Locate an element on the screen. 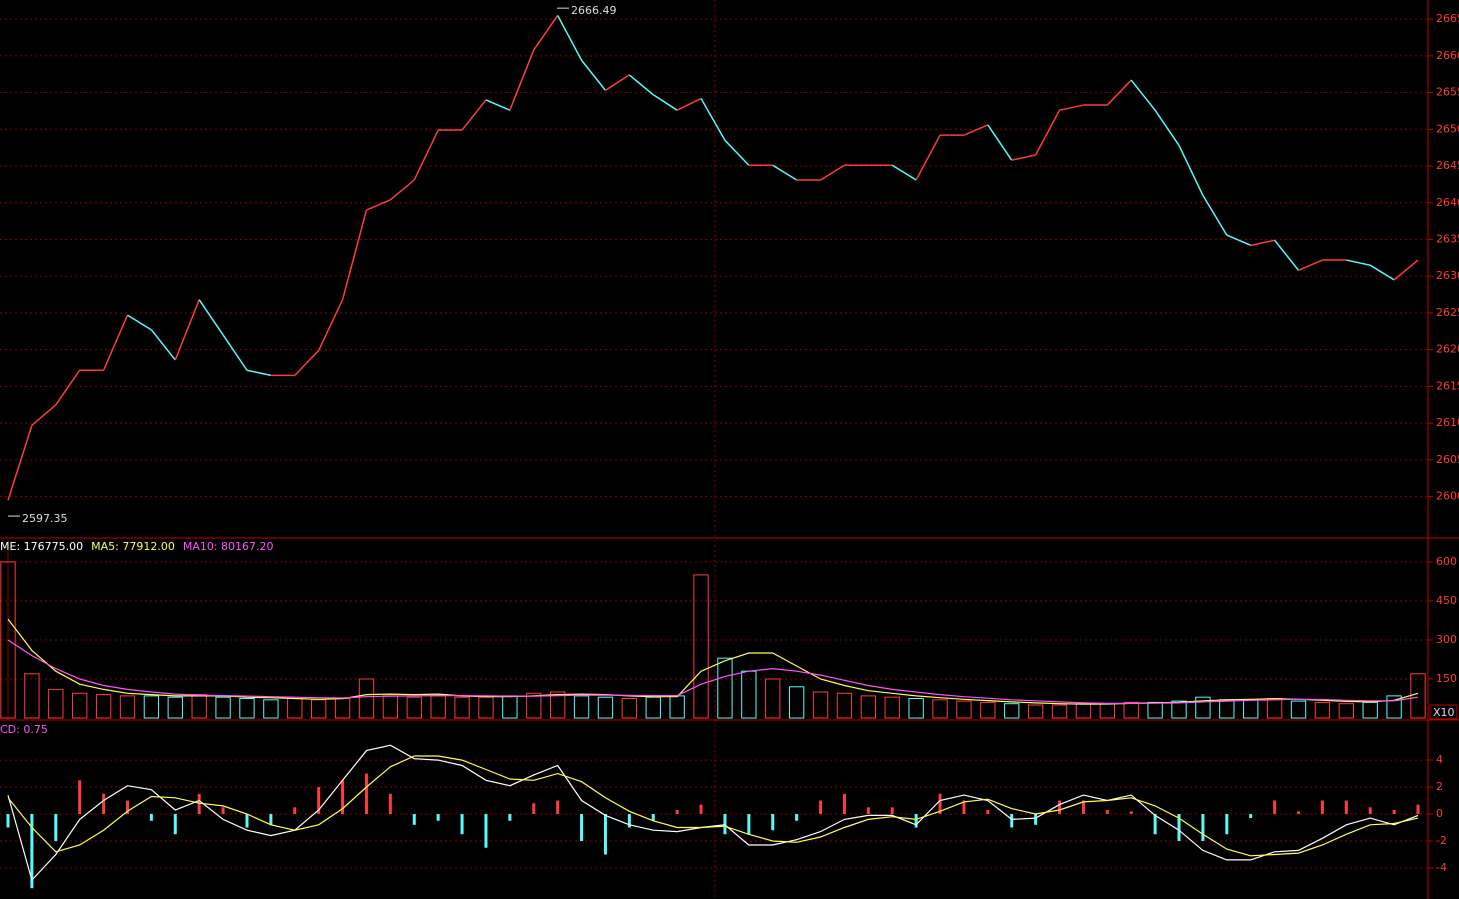 The height and width of the screenshot is (899, 1459). y-tick-label: 2615 is located at coordinates (1447, 385).